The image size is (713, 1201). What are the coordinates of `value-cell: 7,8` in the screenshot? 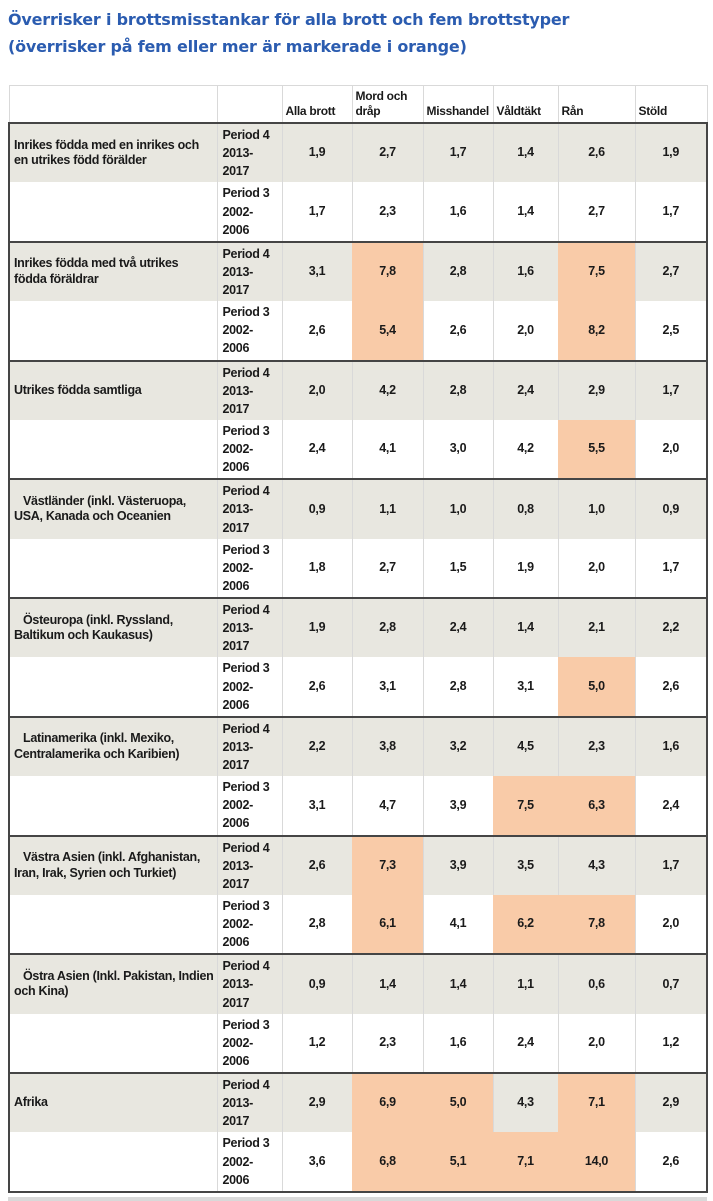 It's located at (387, 271).